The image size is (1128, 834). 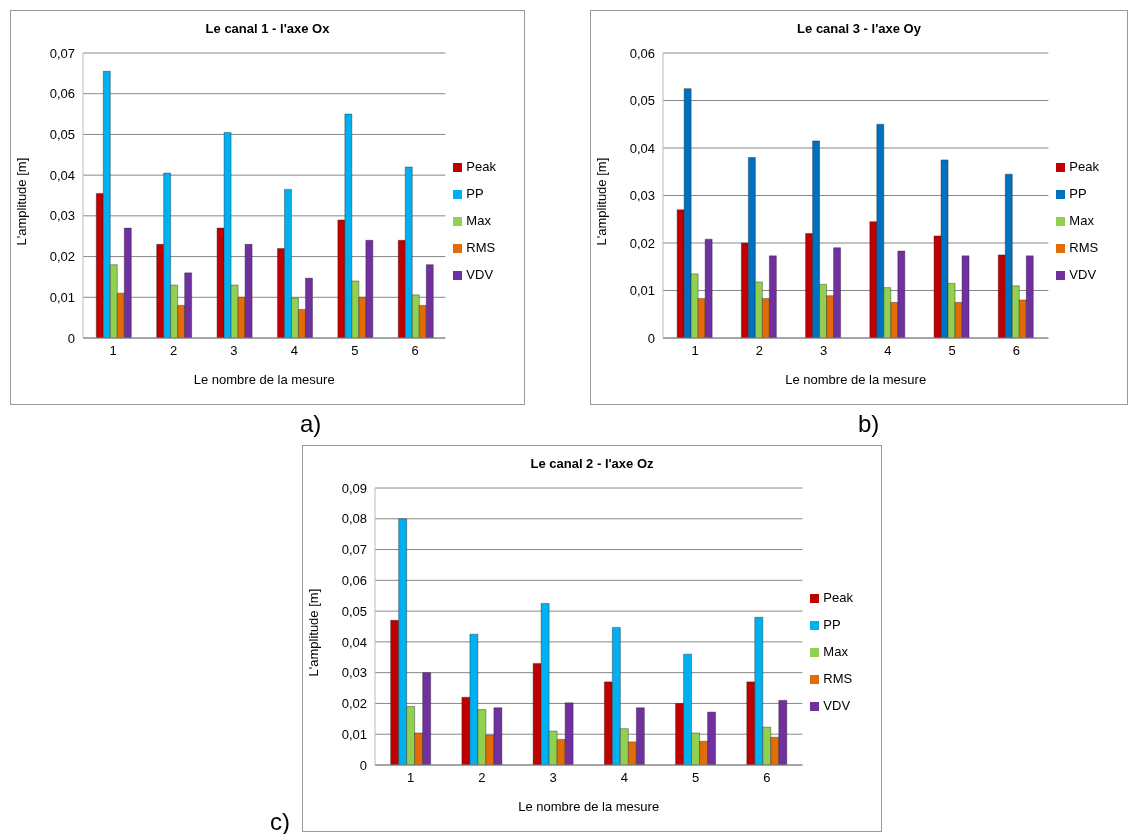 I want to click on chart-title: Le canal 2 - l'axe Oz, so click(x=592, y=464).